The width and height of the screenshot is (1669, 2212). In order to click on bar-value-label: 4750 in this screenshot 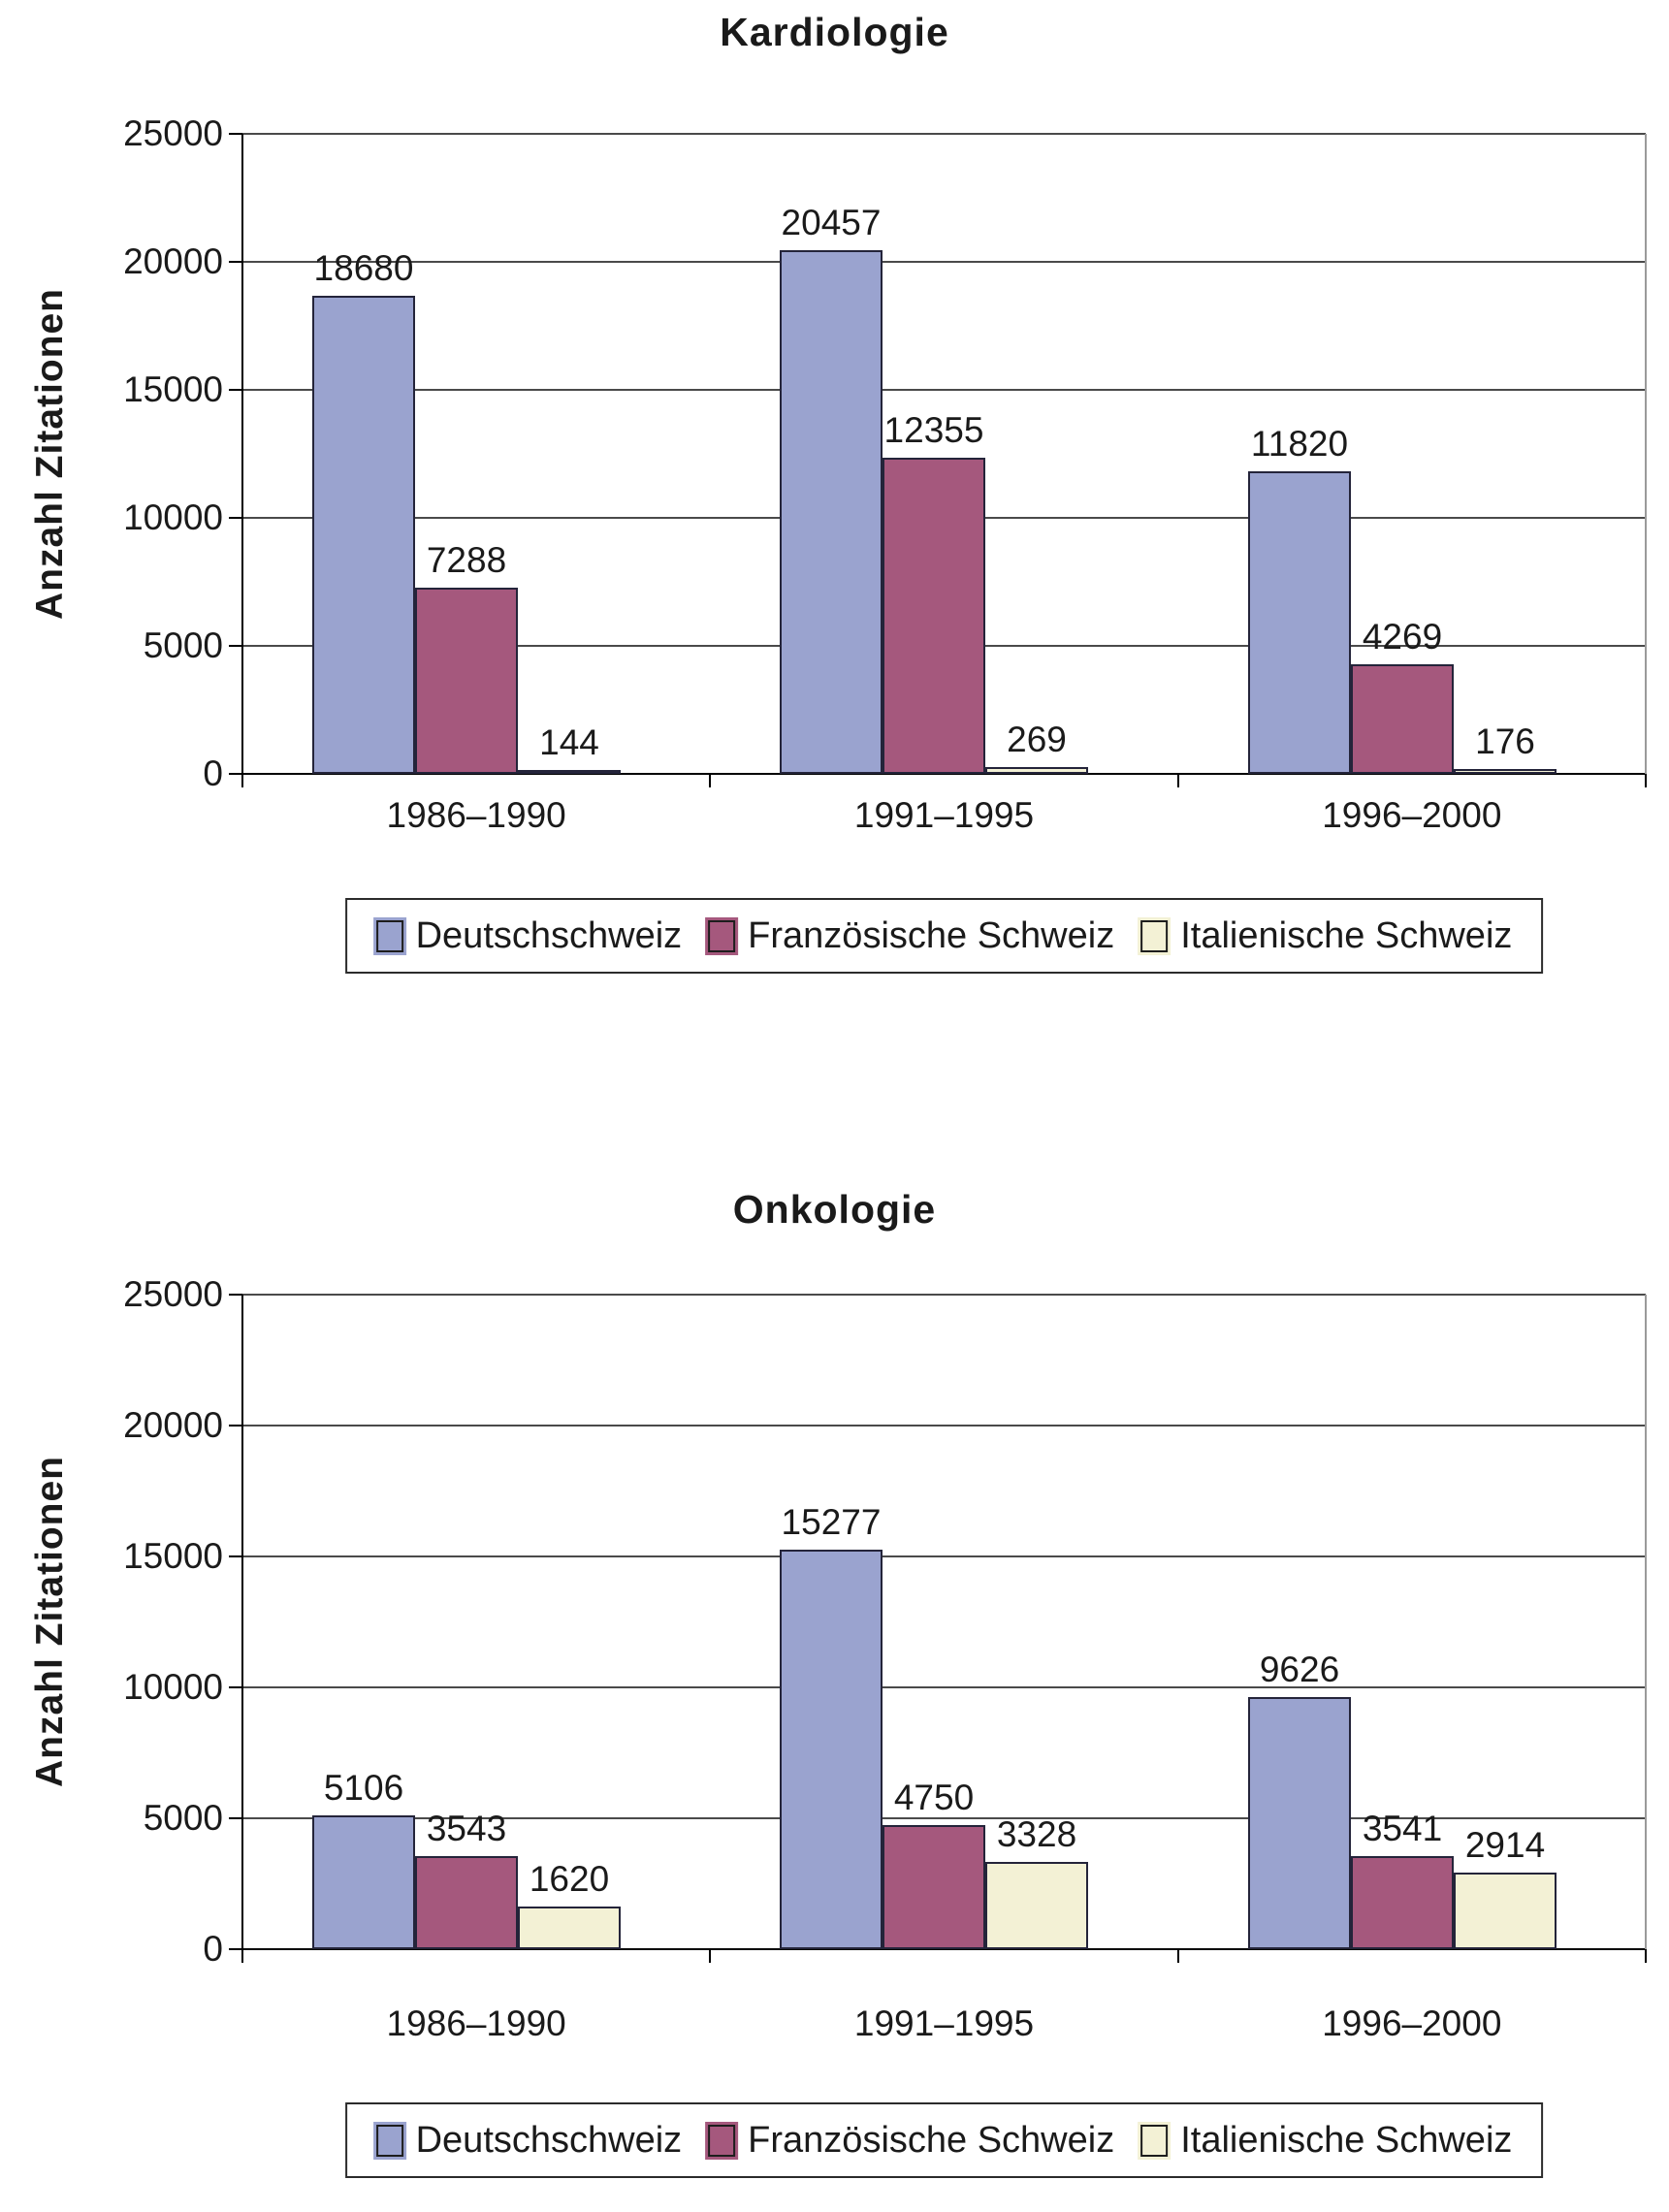, I will do `click(934, 1797)`.